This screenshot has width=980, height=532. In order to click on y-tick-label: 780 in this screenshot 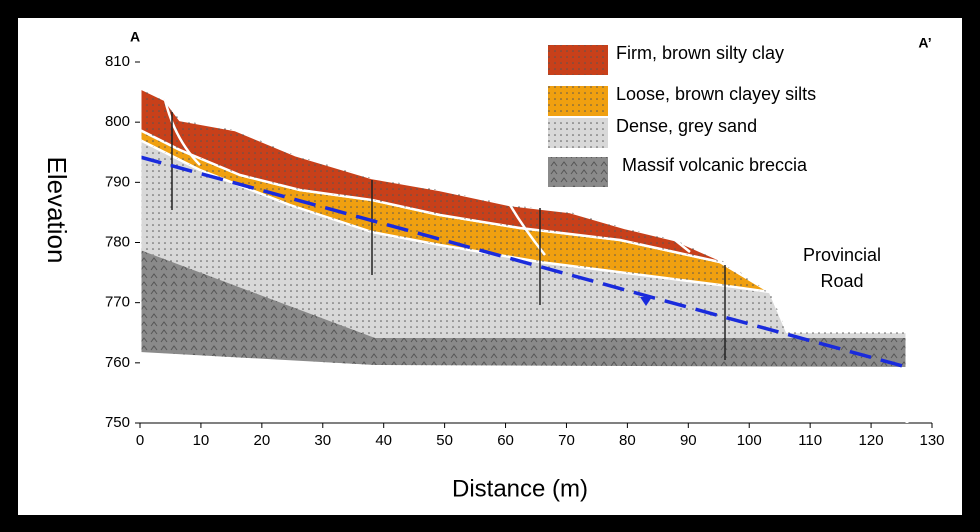, I will do `click(117, 241)`.